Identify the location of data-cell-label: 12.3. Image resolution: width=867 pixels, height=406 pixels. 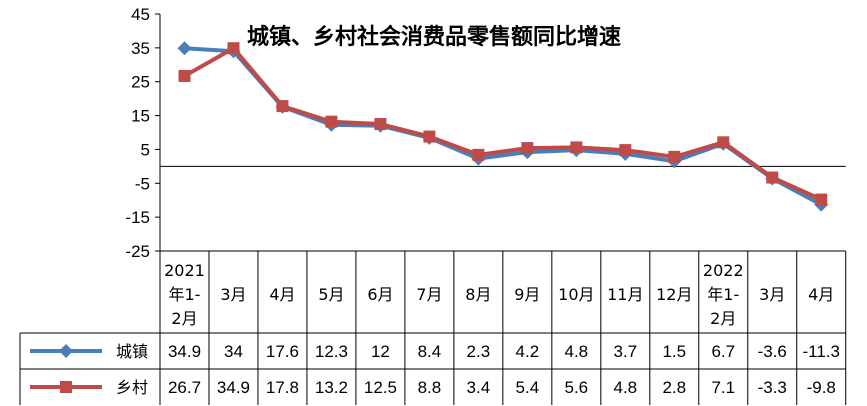
(331, 351).